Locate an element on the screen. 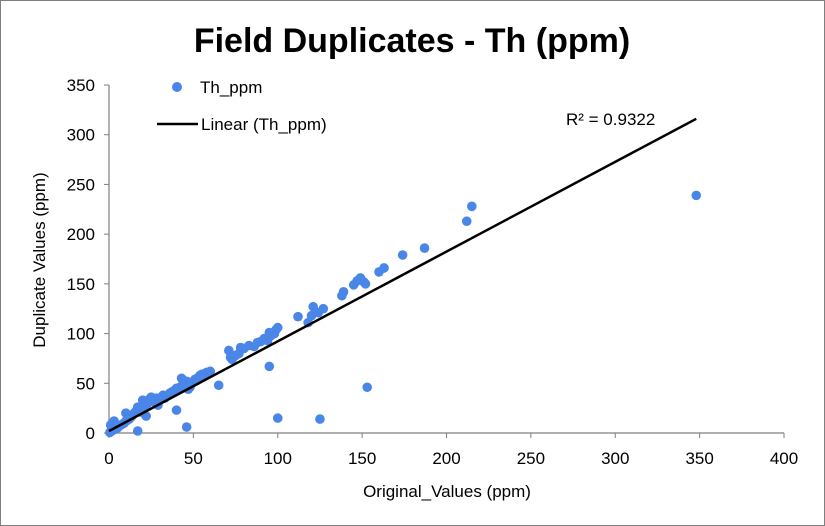 The image size is (825, 526). y-tick-label: 250 is located at coordinates (81, 184).